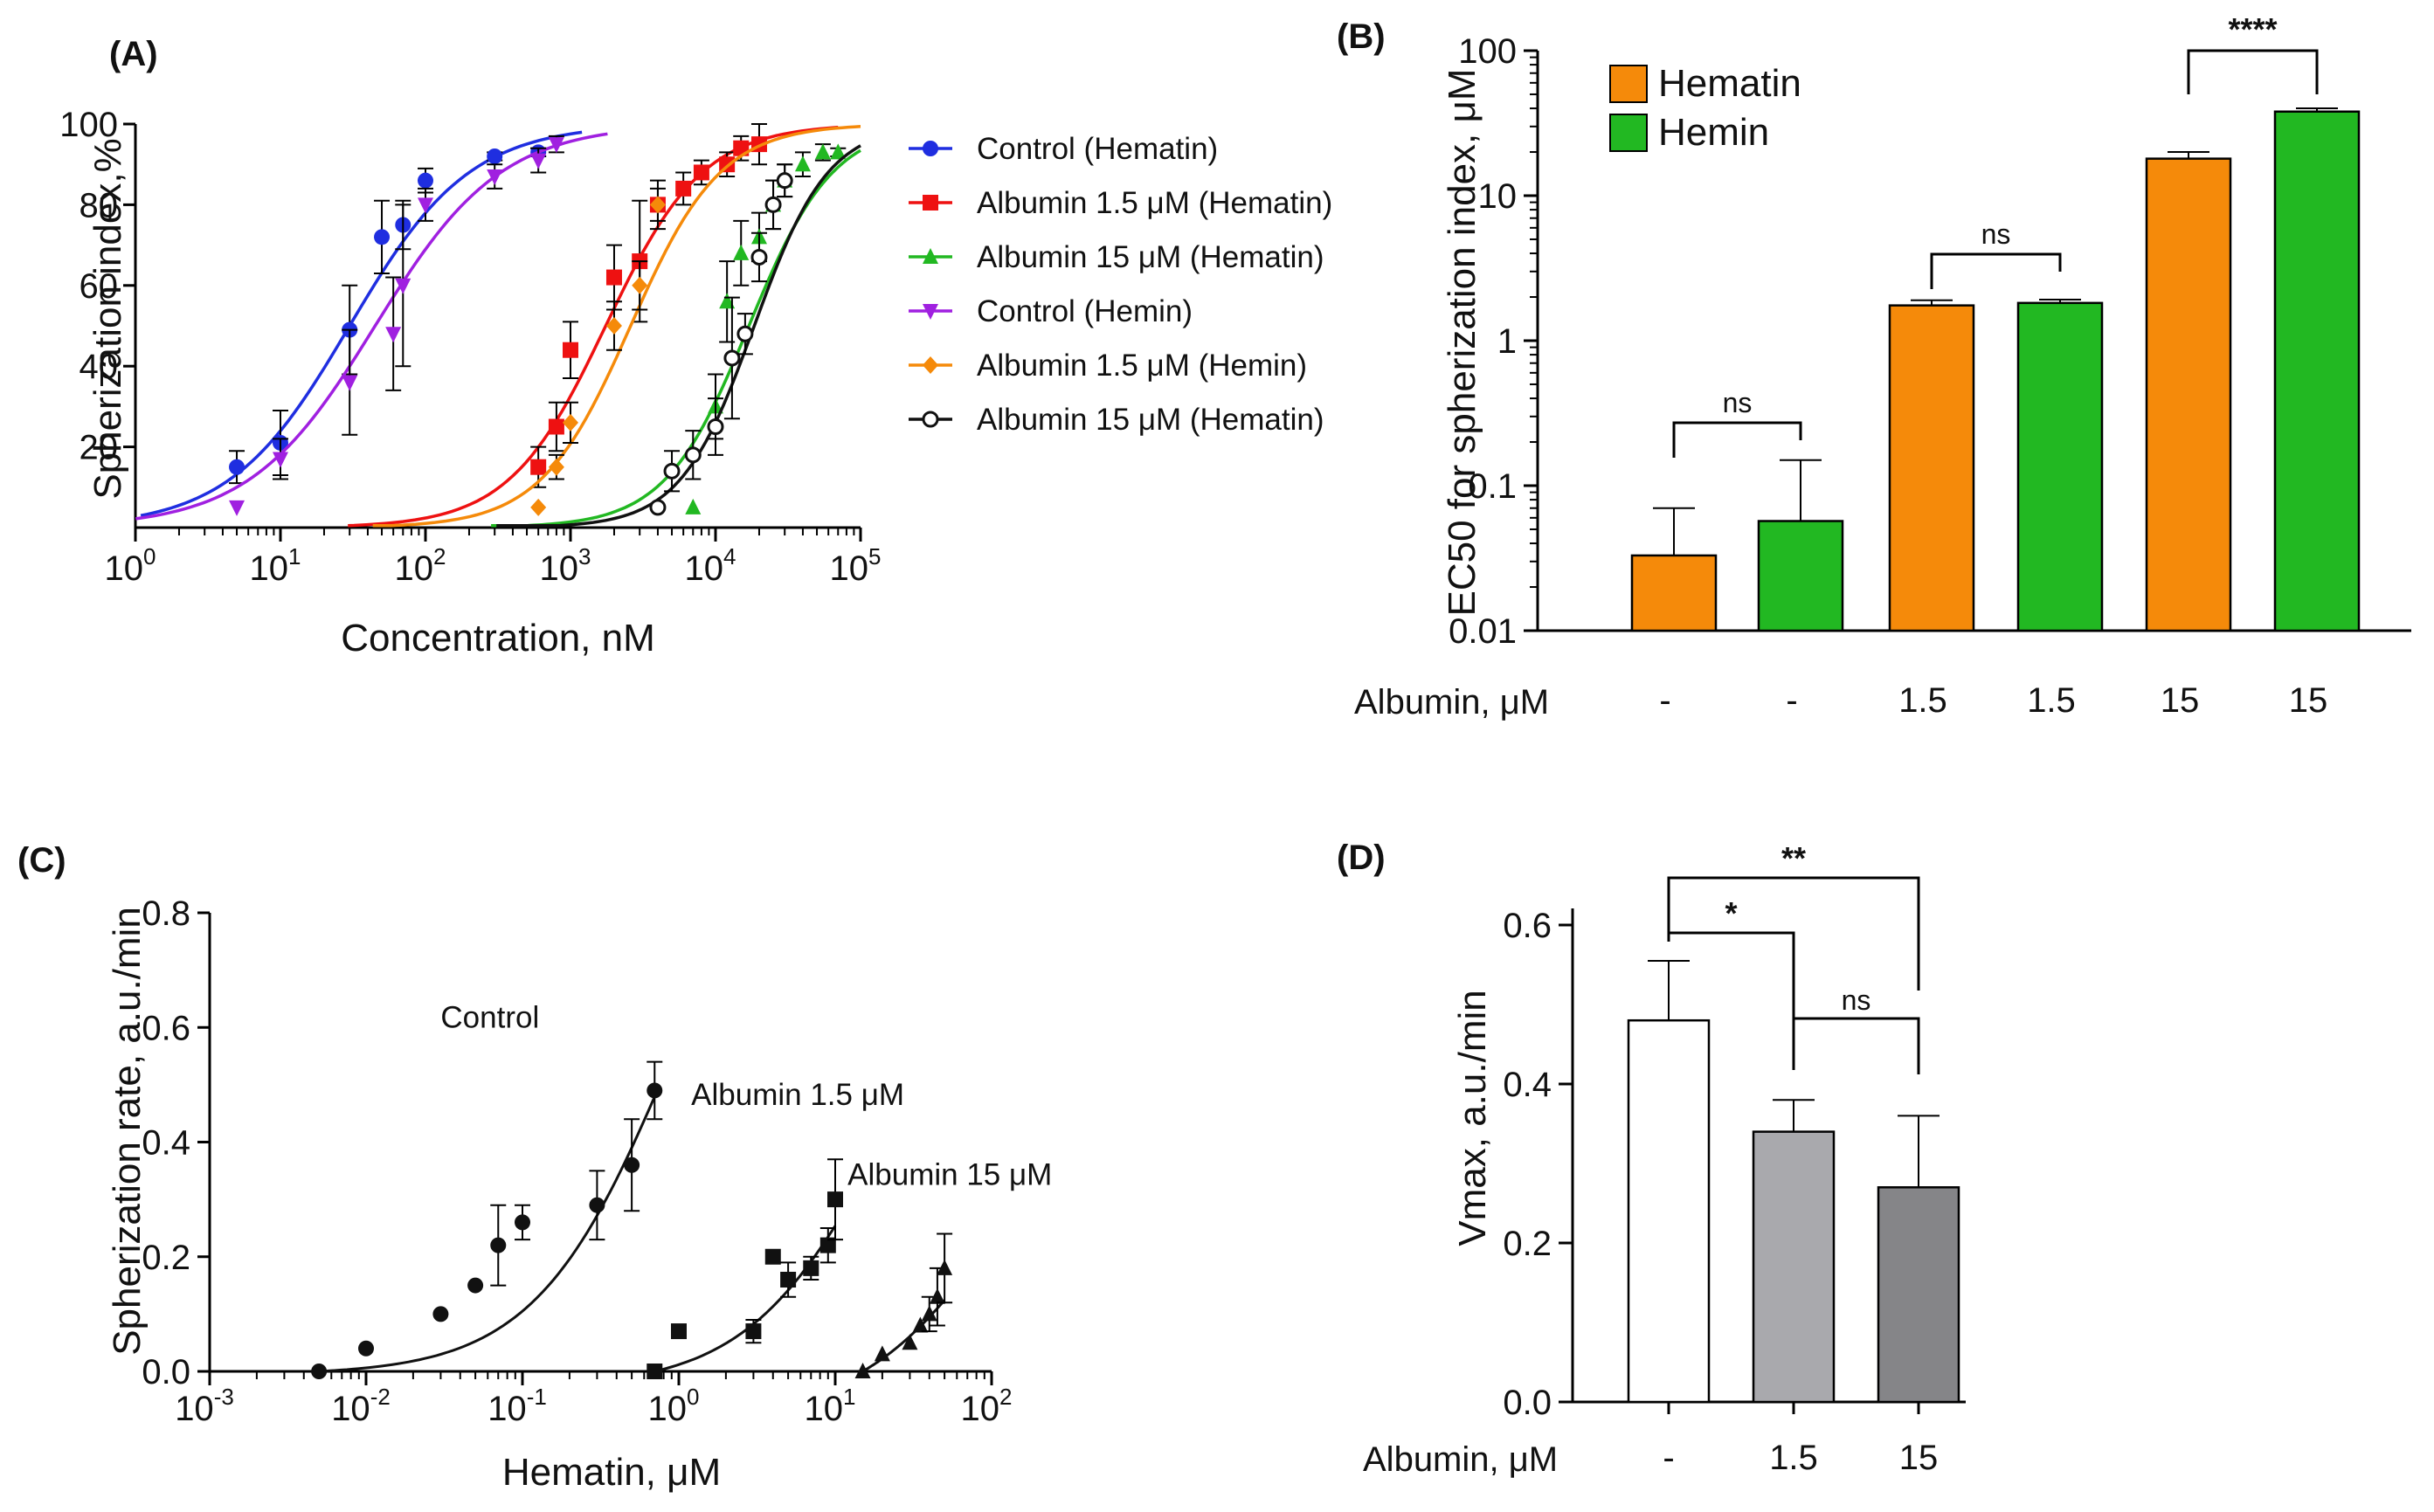 This screenshot has height=1512, width=2434. What do you see at coordinates (1628, 133) in the screenshot?
I see `panel-b-legend-swatch` at bounding box center [1628, 133].